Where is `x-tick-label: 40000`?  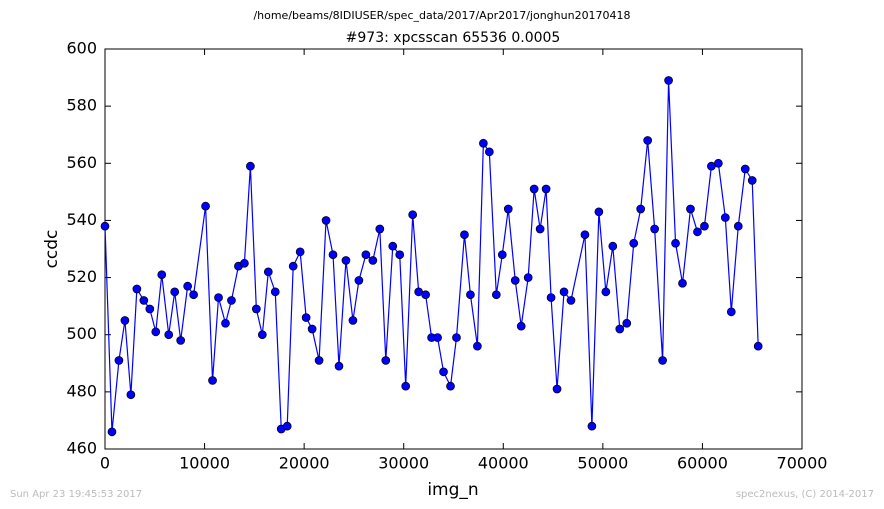
x-tick-label: 40000 is located at coordinates (503, 463).